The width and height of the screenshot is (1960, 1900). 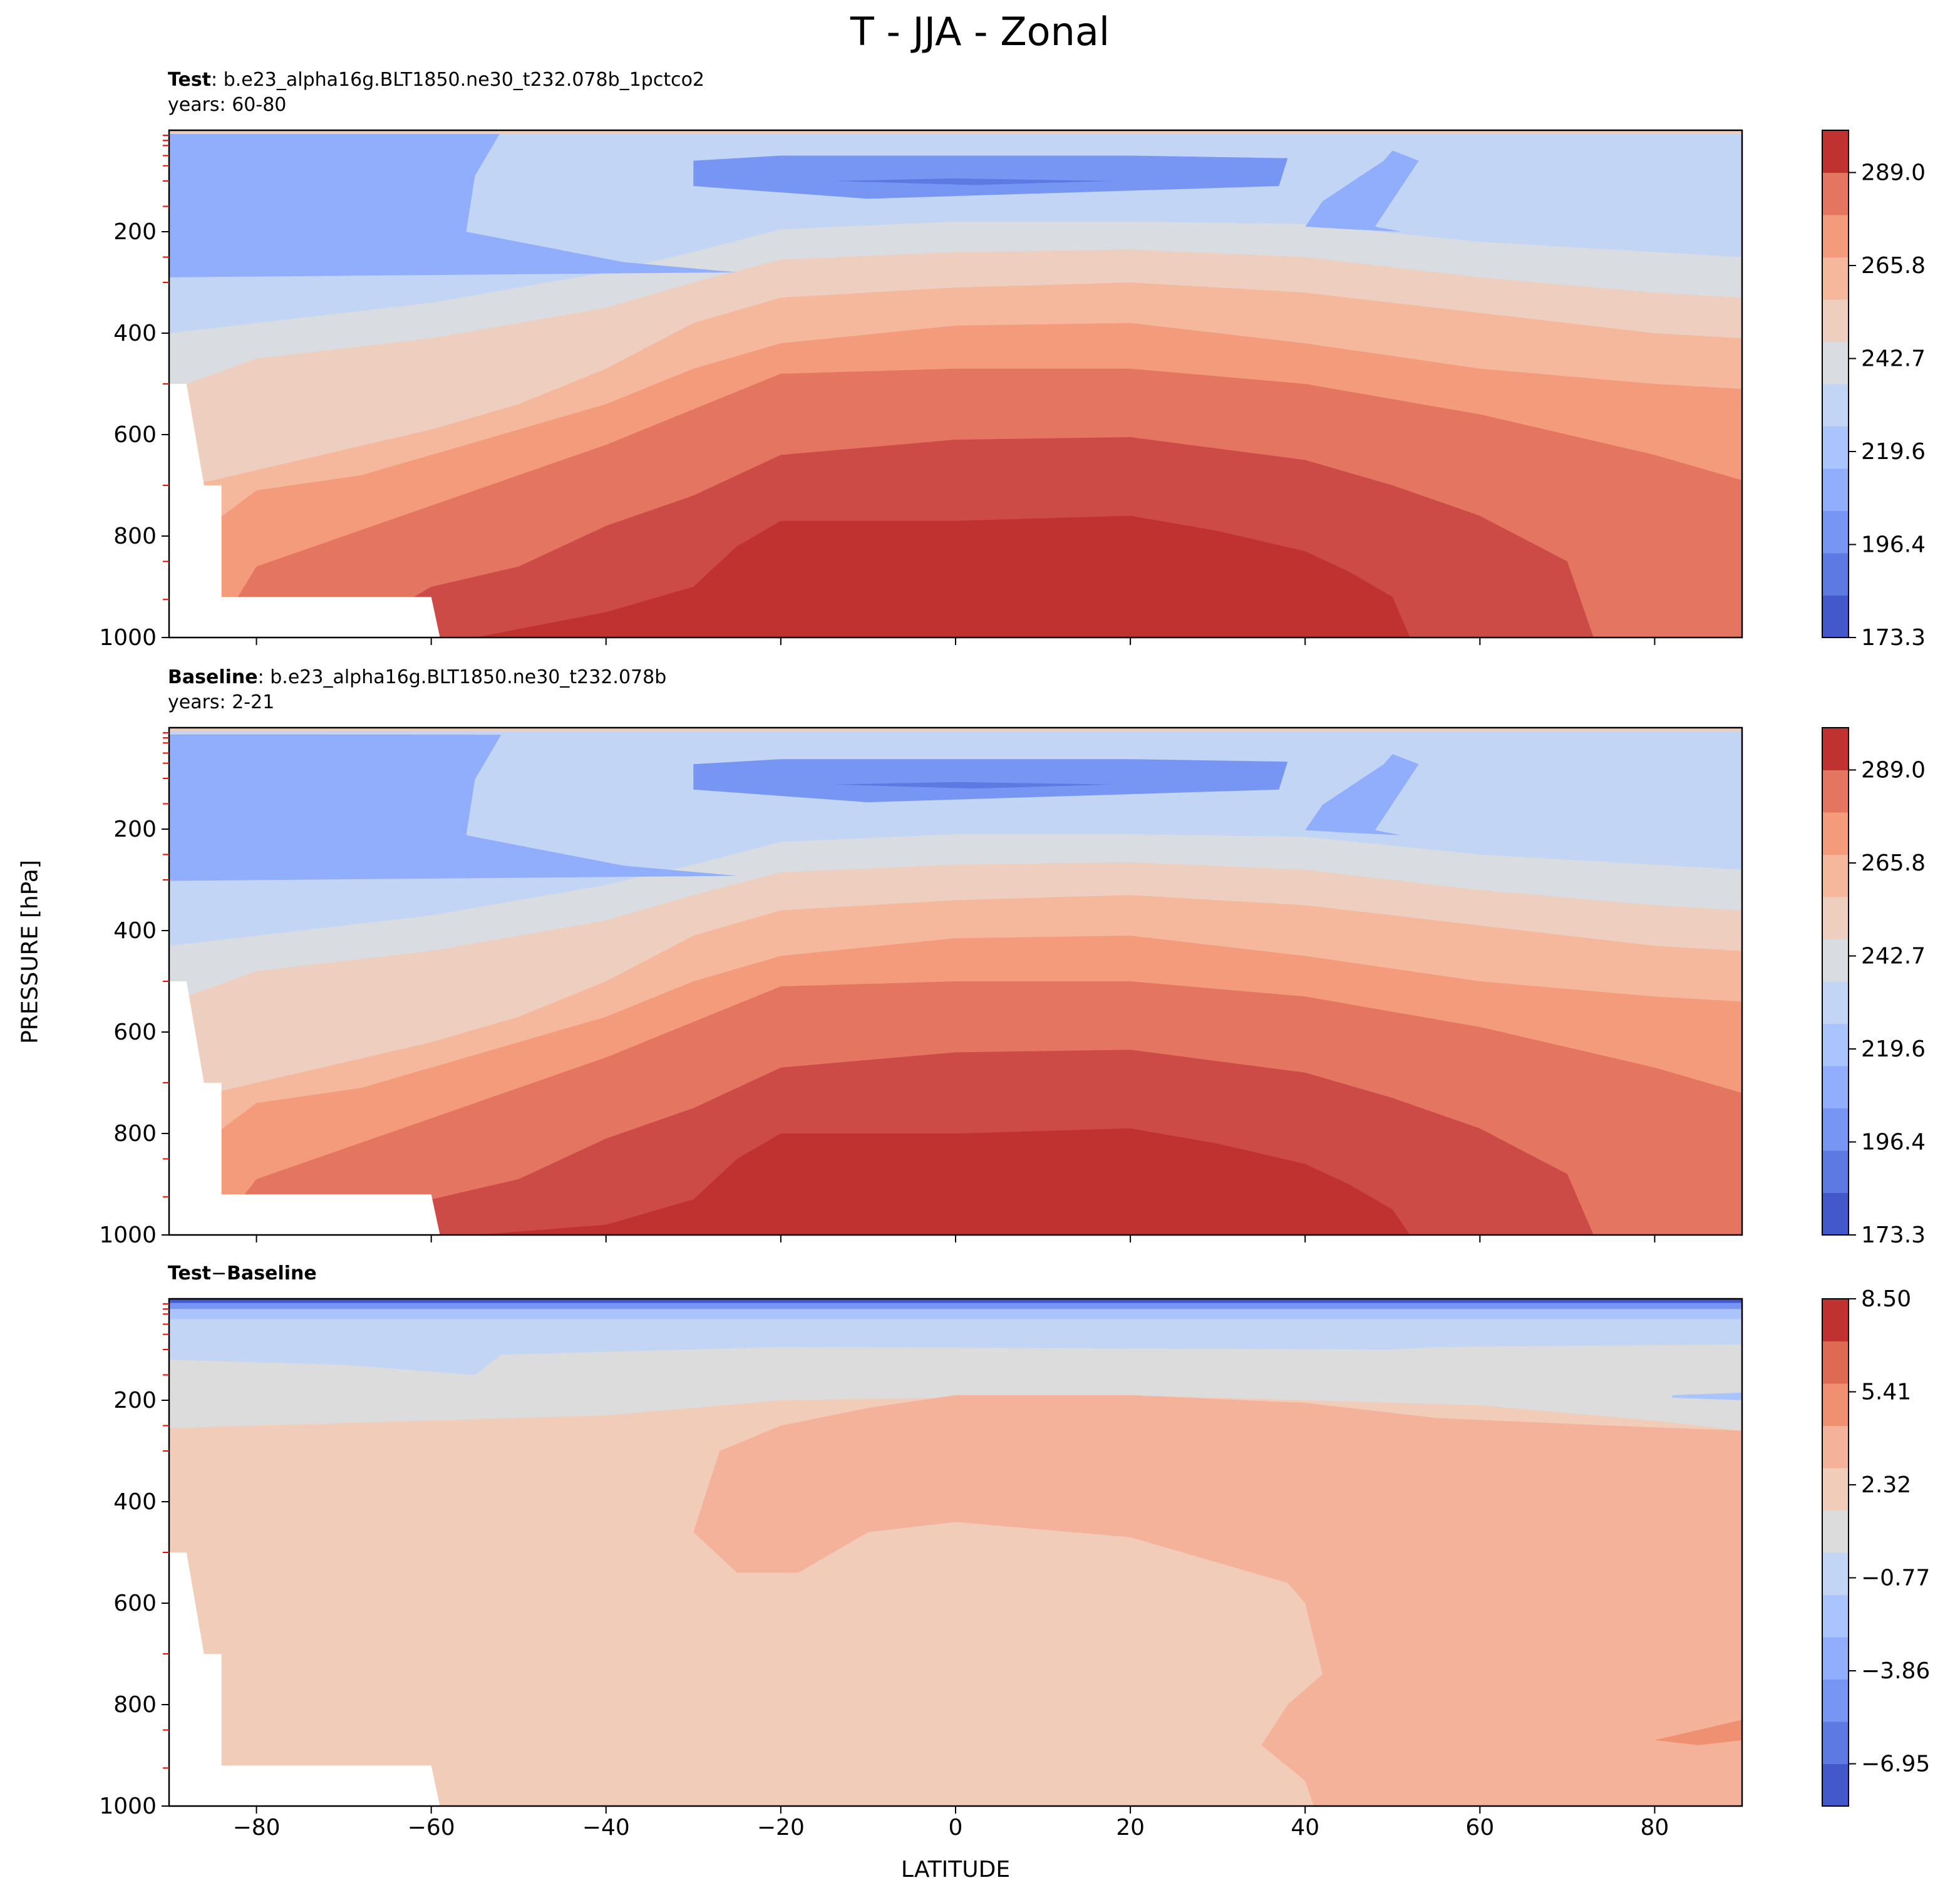 I want to click on panel1-years: years: 60-80, so click(x=227, y=105).